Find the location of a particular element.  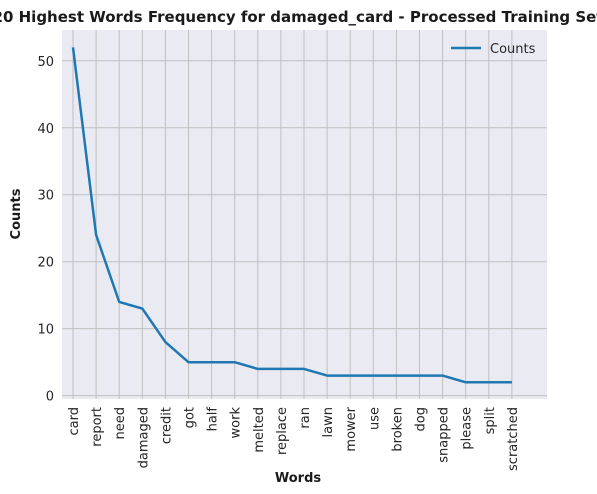

y-axis-label: Counts is located at coordinates (16, 213).